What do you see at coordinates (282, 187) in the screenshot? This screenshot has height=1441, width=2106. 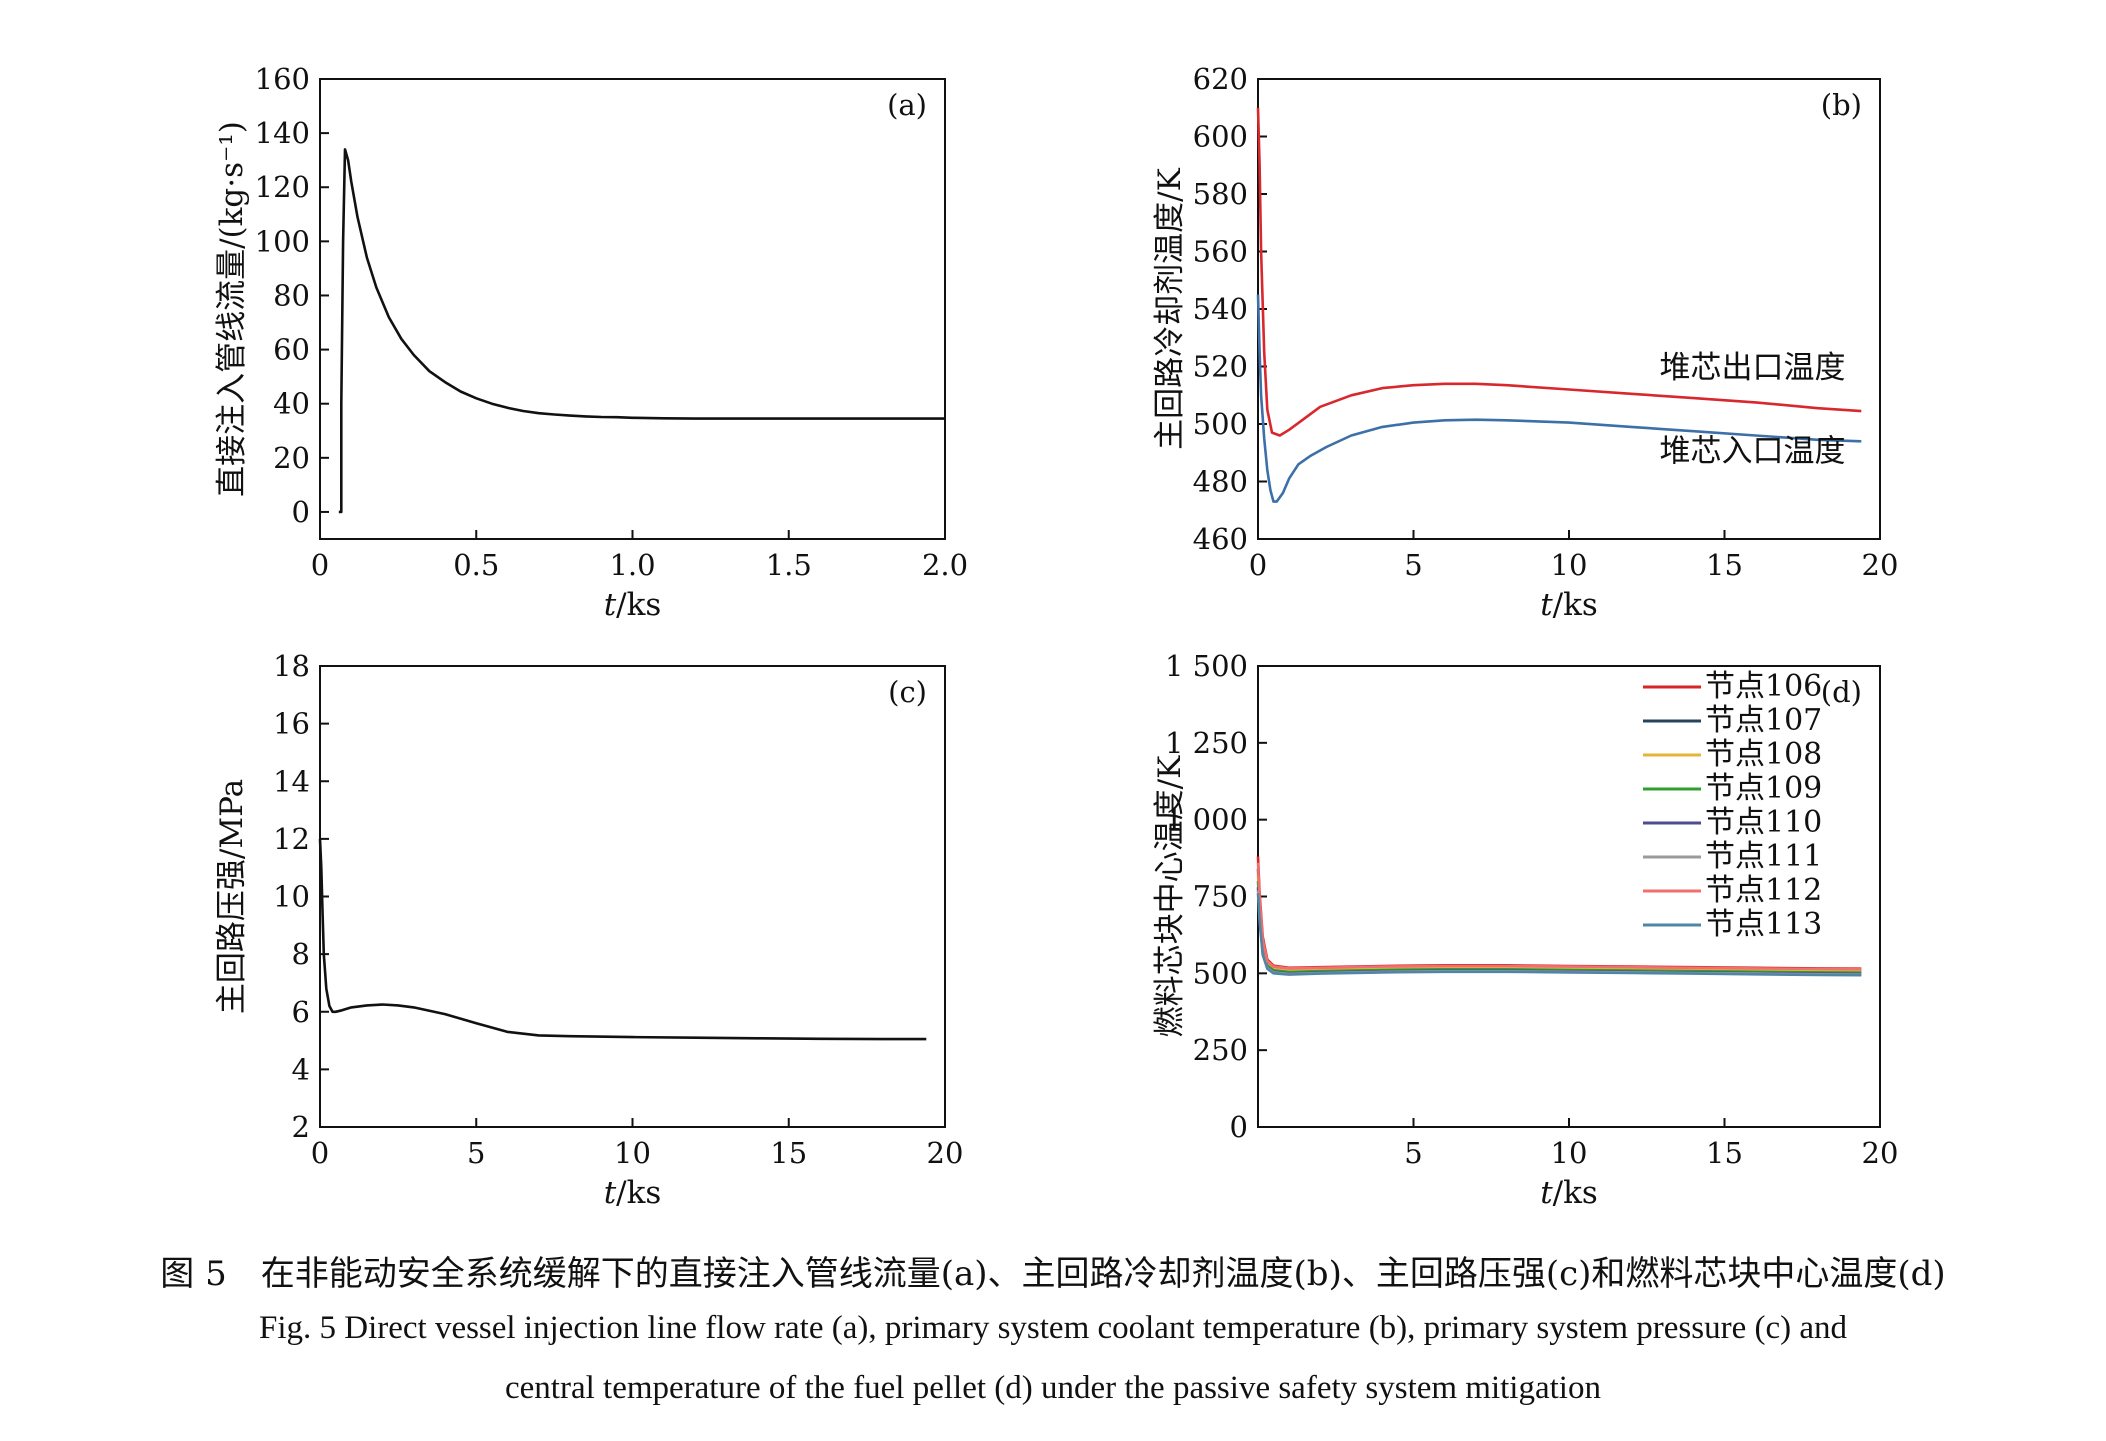 I see `y-tick-label: 120` at bounding box center [282, 187].